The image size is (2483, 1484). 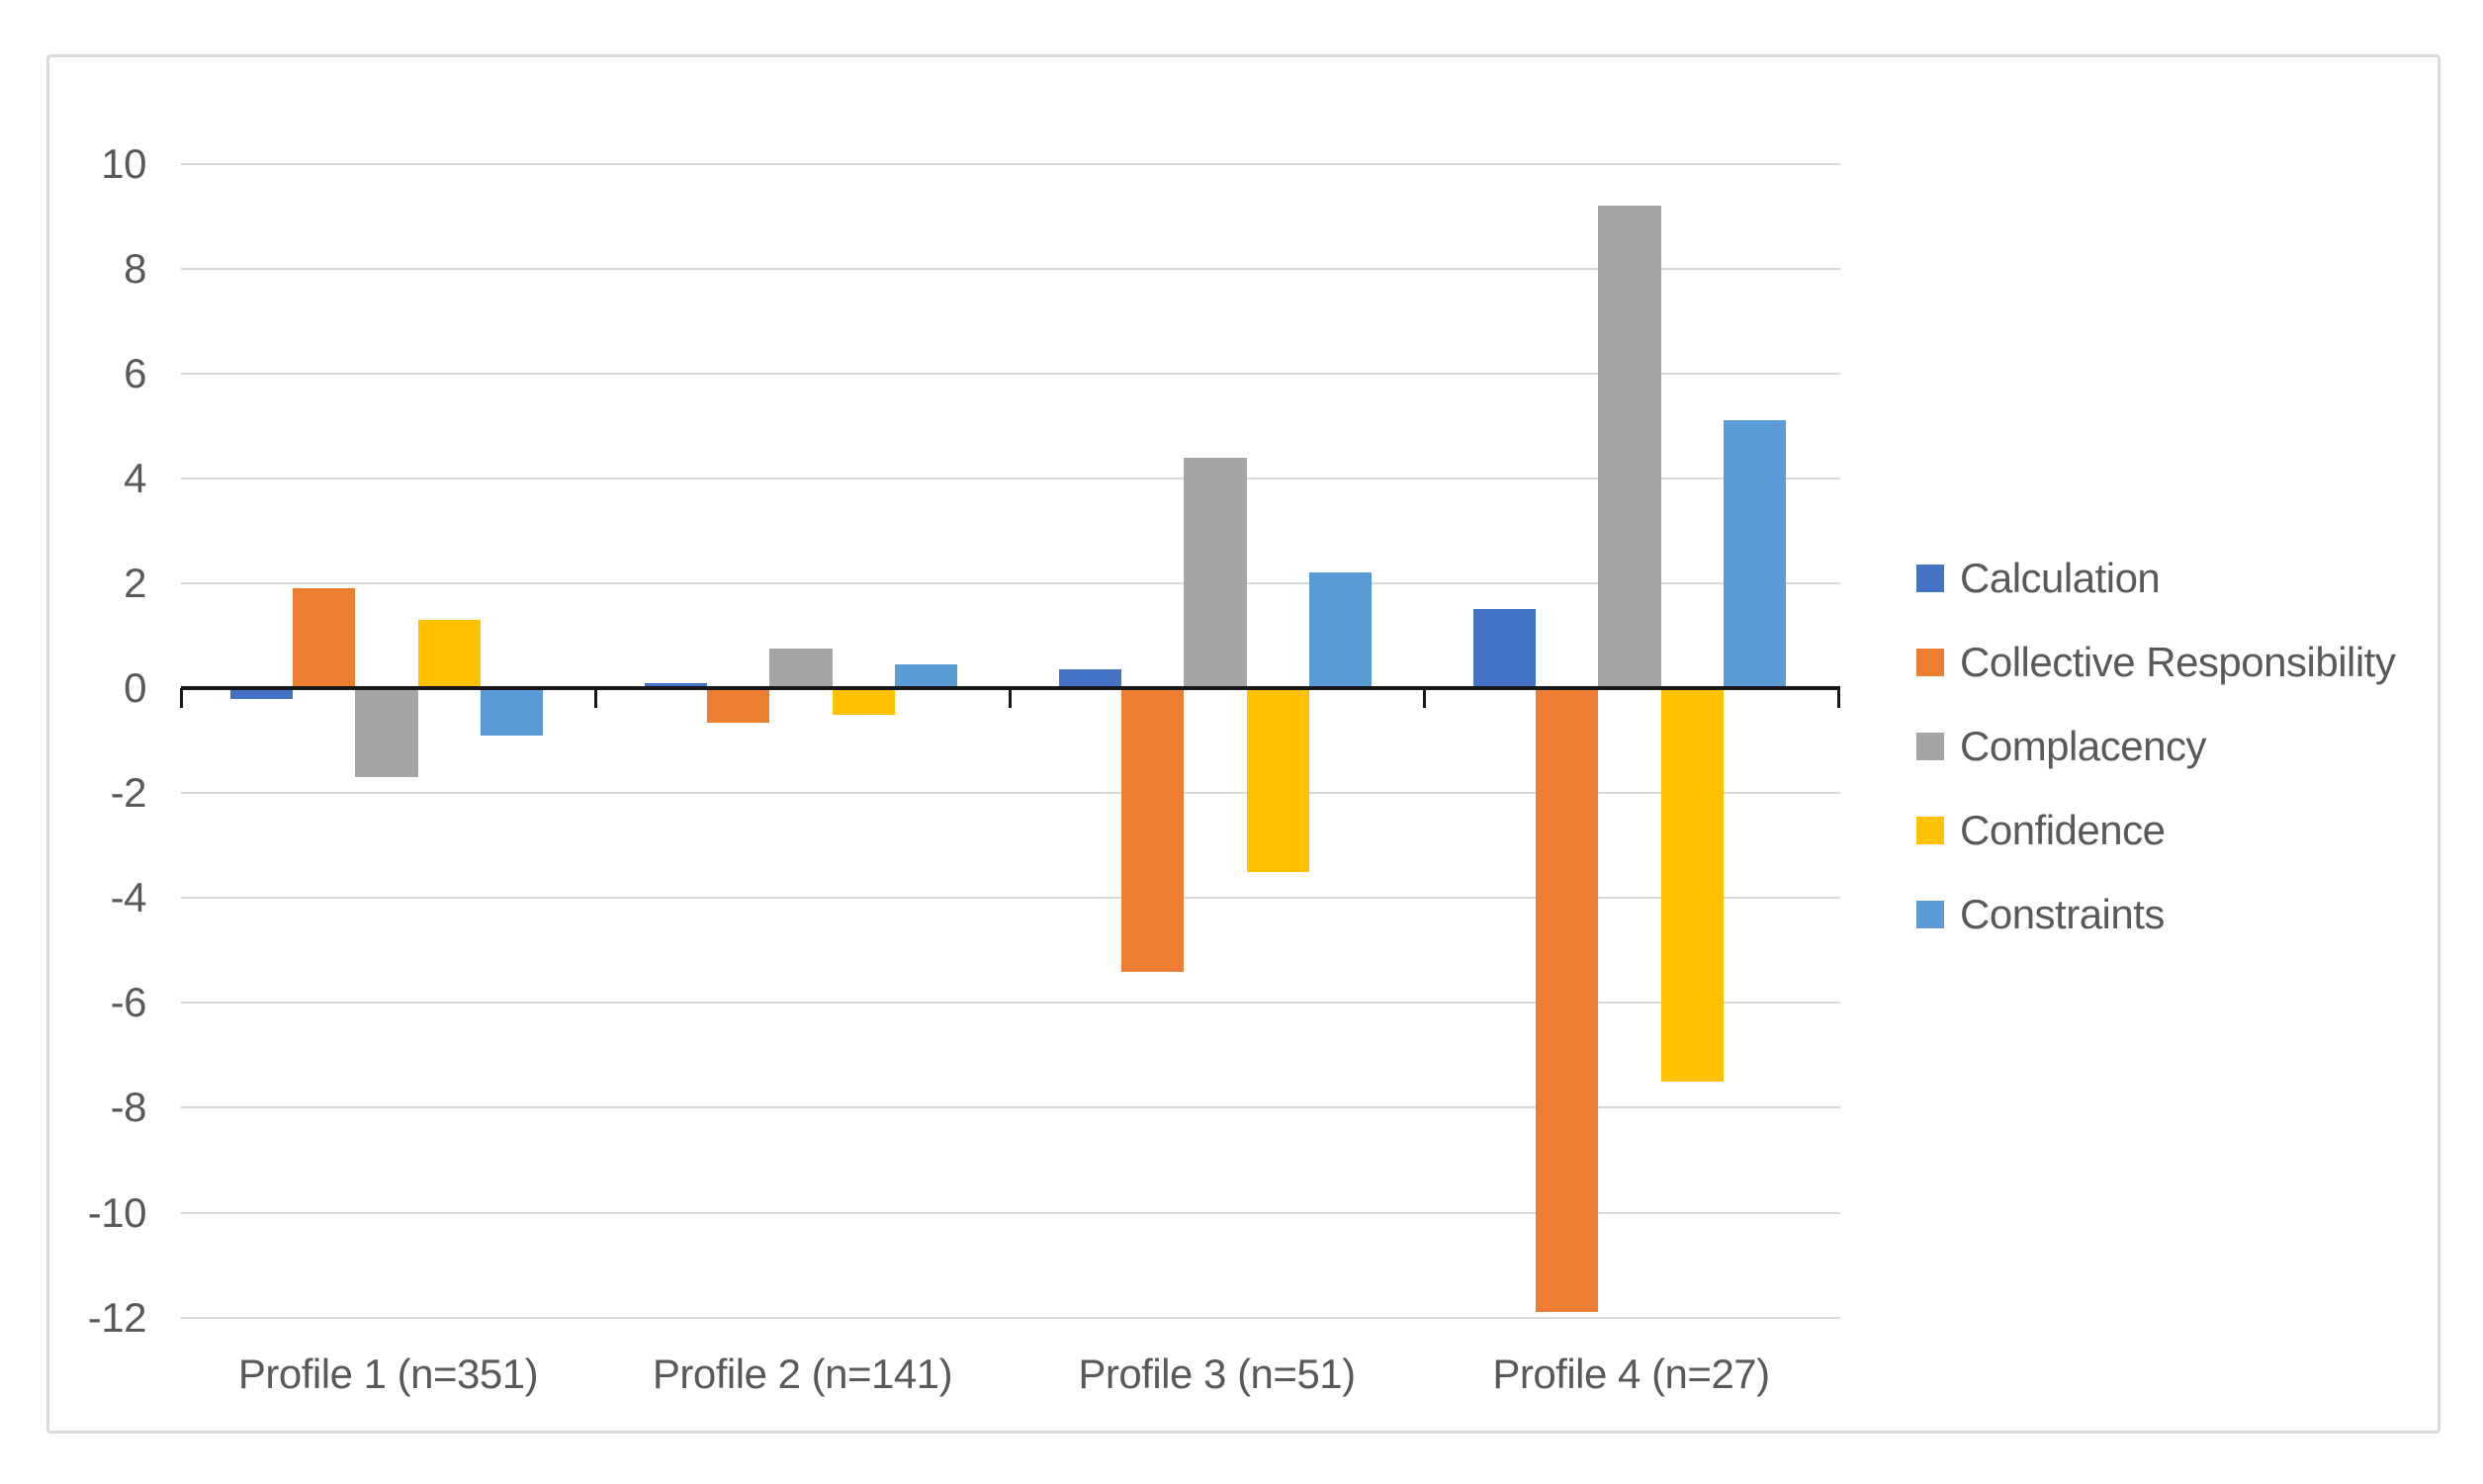 I want to click on y-axis-label--4: -4, so click(x=128, y=897).